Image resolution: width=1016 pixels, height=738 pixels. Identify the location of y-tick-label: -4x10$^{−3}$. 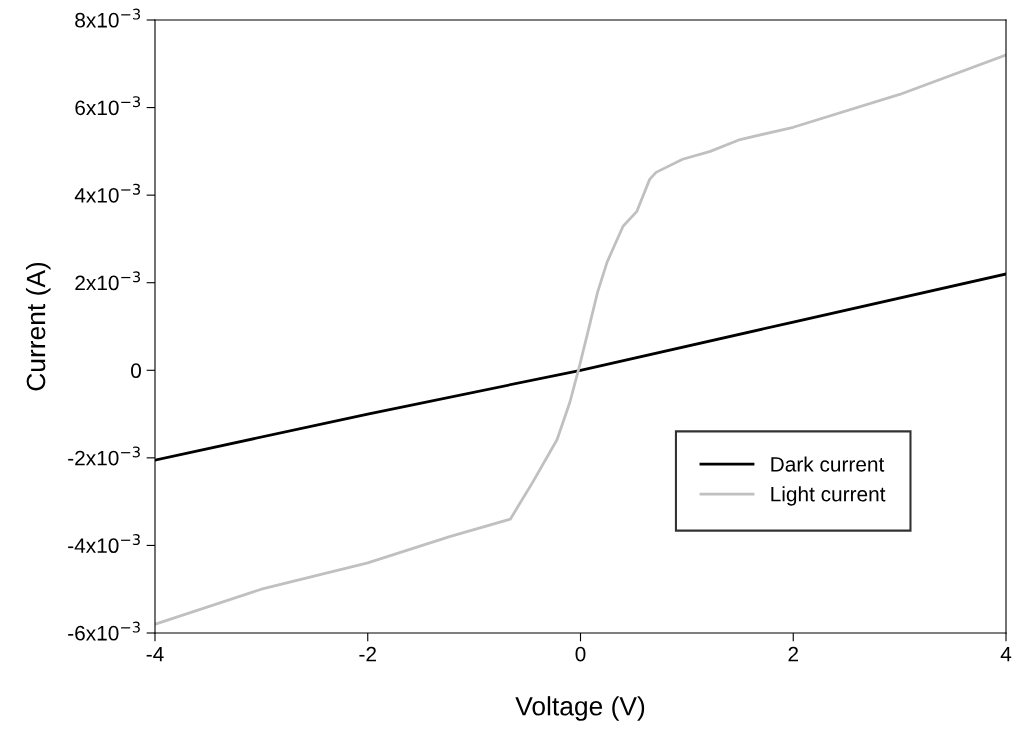
(104, 544).